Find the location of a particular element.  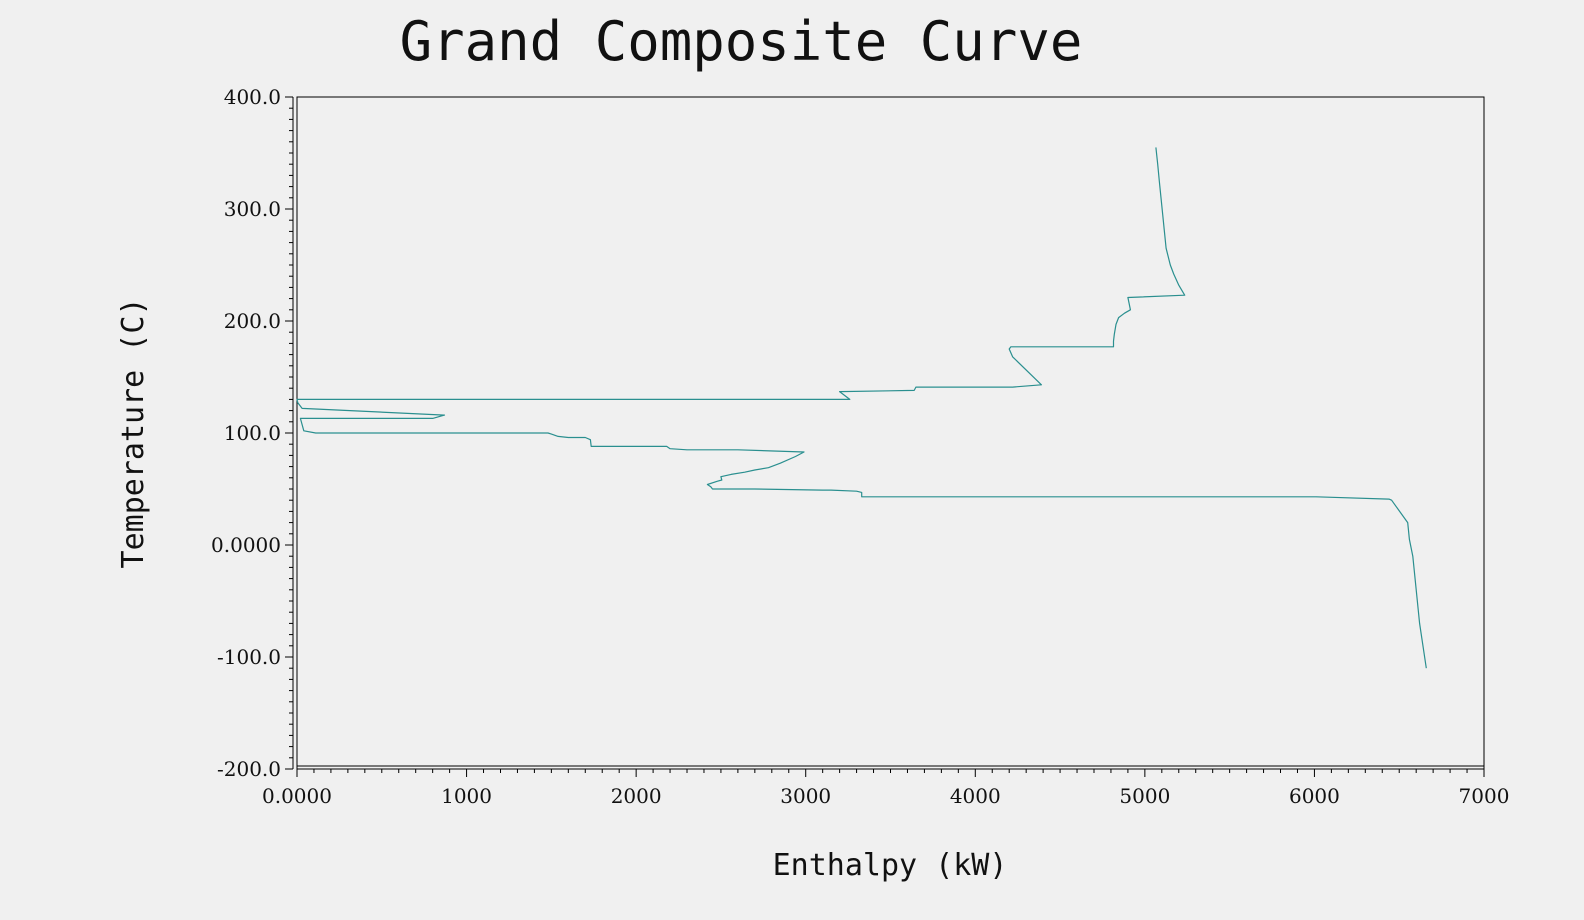

x-tick-label: 3000 is located at coordinates (805, 796).